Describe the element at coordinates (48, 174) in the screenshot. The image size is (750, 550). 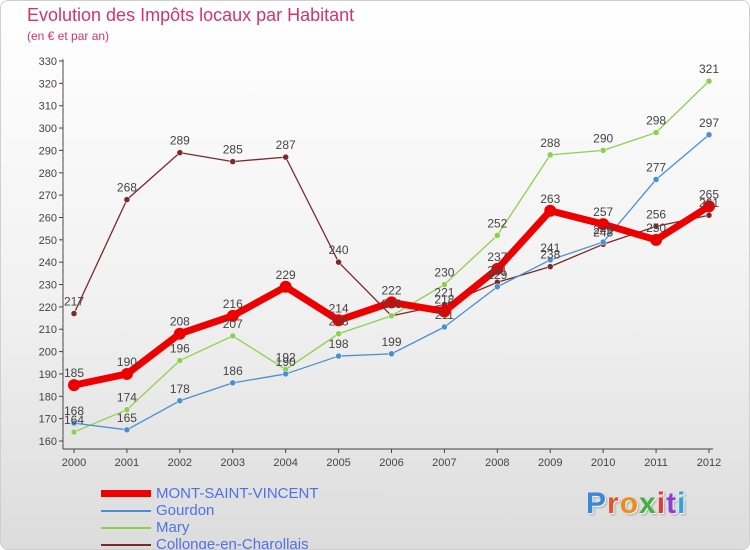
I see `y-tick-label: 280` at that location.